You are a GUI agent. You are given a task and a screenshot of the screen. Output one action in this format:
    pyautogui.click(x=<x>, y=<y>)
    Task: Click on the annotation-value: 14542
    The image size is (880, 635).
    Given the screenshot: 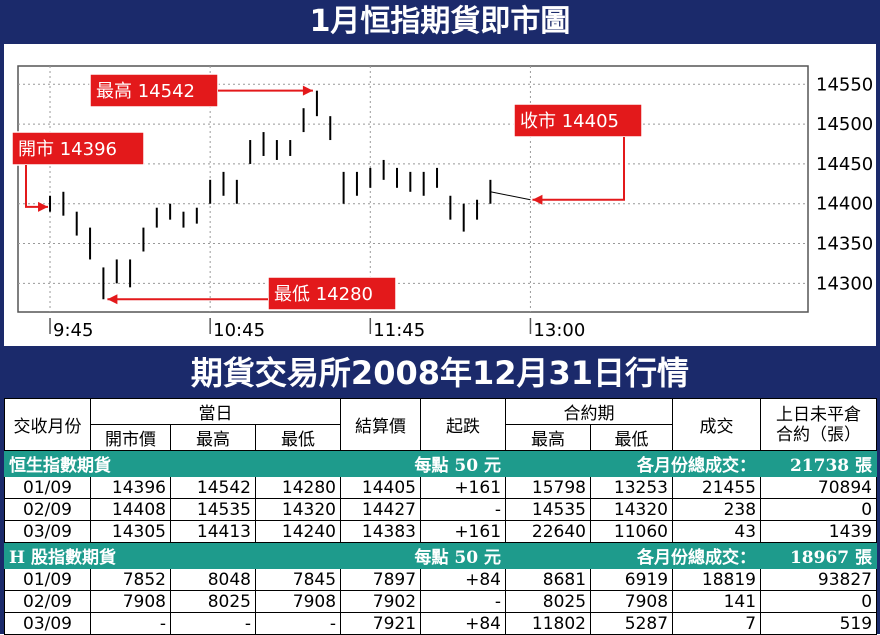 What is the action you would take?
    pyautogui.click(x=166, y=91)
    